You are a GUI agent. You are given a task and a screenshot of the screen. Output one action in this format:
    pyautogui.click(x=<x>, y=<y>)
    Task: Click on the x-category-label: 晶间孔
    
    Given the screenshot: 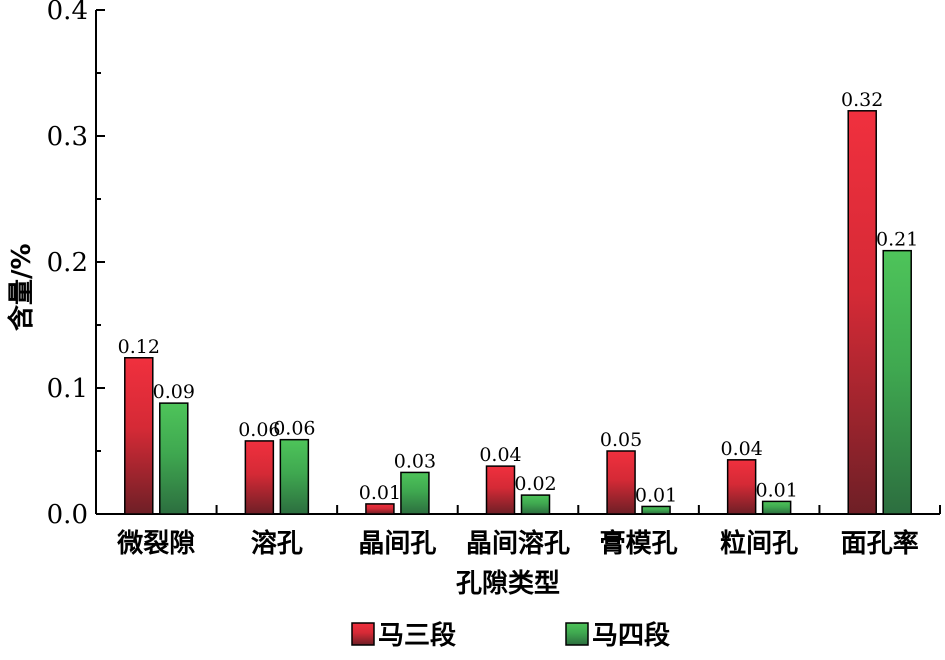 What is the action you would take?
    pyautogui.click(x=397, y=544)
    